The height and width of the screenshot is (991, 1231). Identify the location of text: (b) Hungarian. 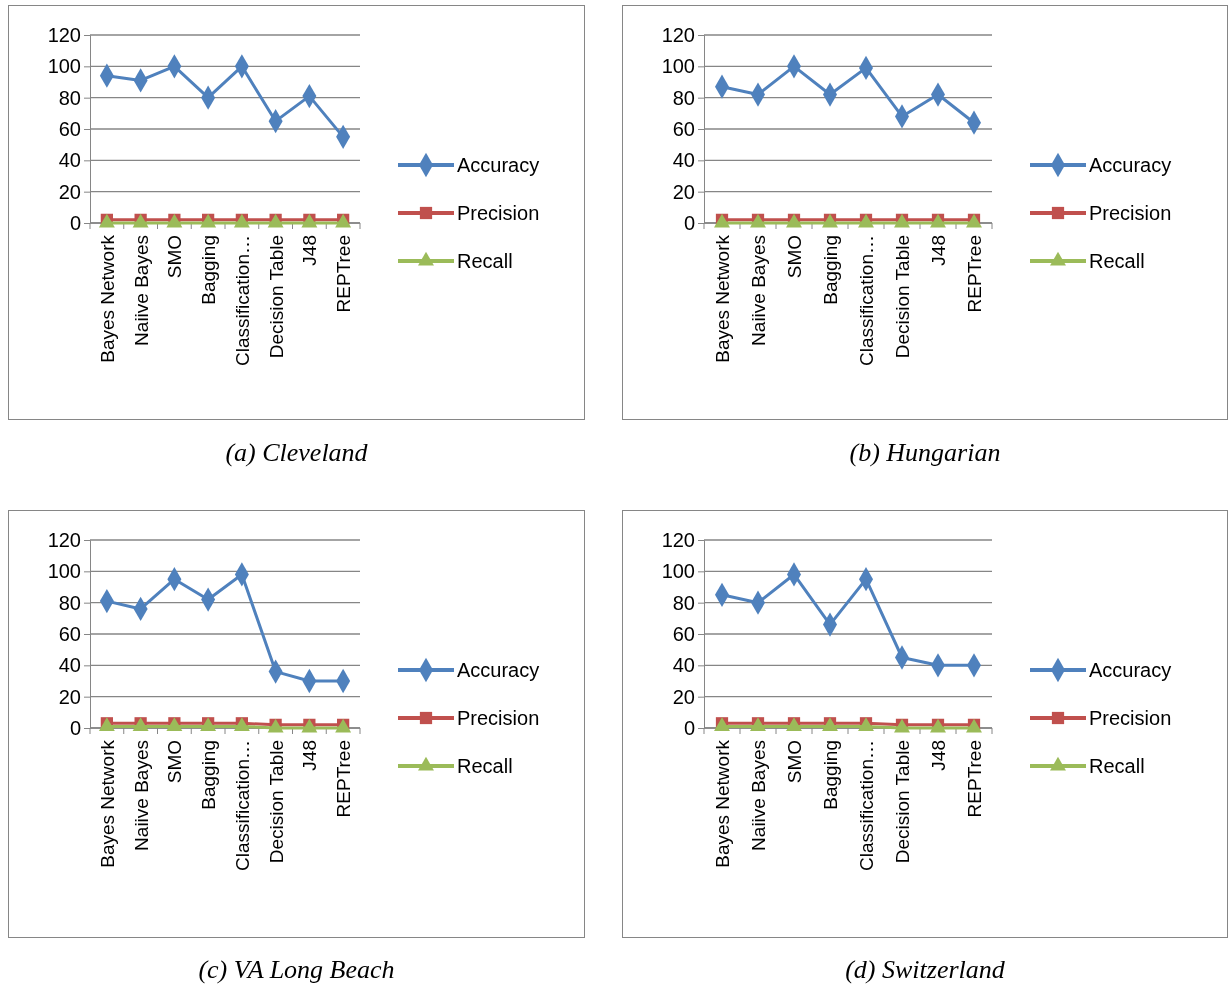
(925, 453).